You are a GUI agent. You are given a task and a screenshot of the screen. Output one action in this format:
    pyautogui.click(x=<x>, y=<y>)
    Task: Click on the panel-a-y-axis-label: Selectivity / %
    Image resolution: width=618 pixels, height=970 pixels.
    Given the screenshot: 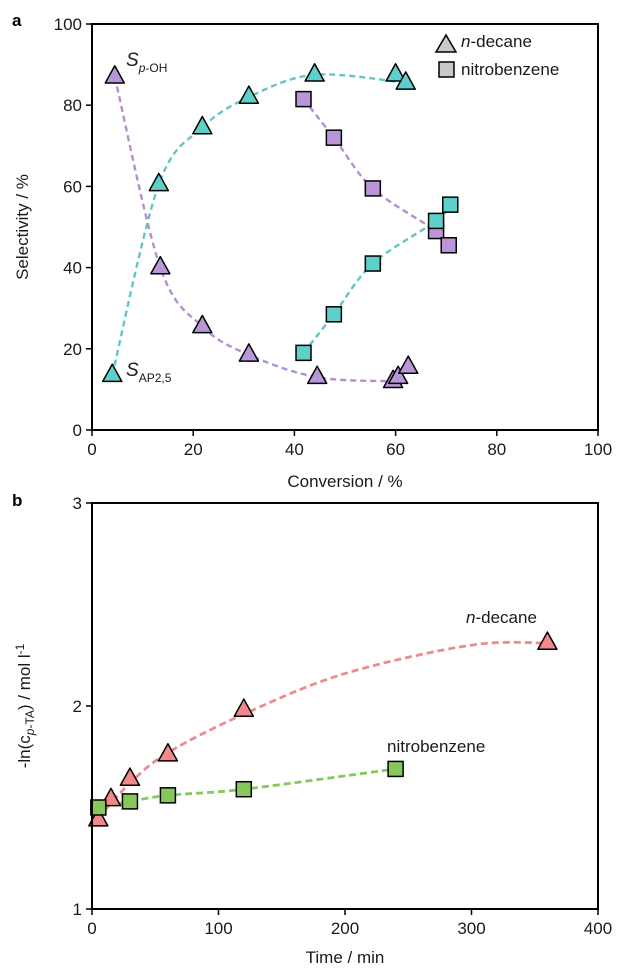 What is the action you would take?
    pyautogui.click(x=22, y=227)
    